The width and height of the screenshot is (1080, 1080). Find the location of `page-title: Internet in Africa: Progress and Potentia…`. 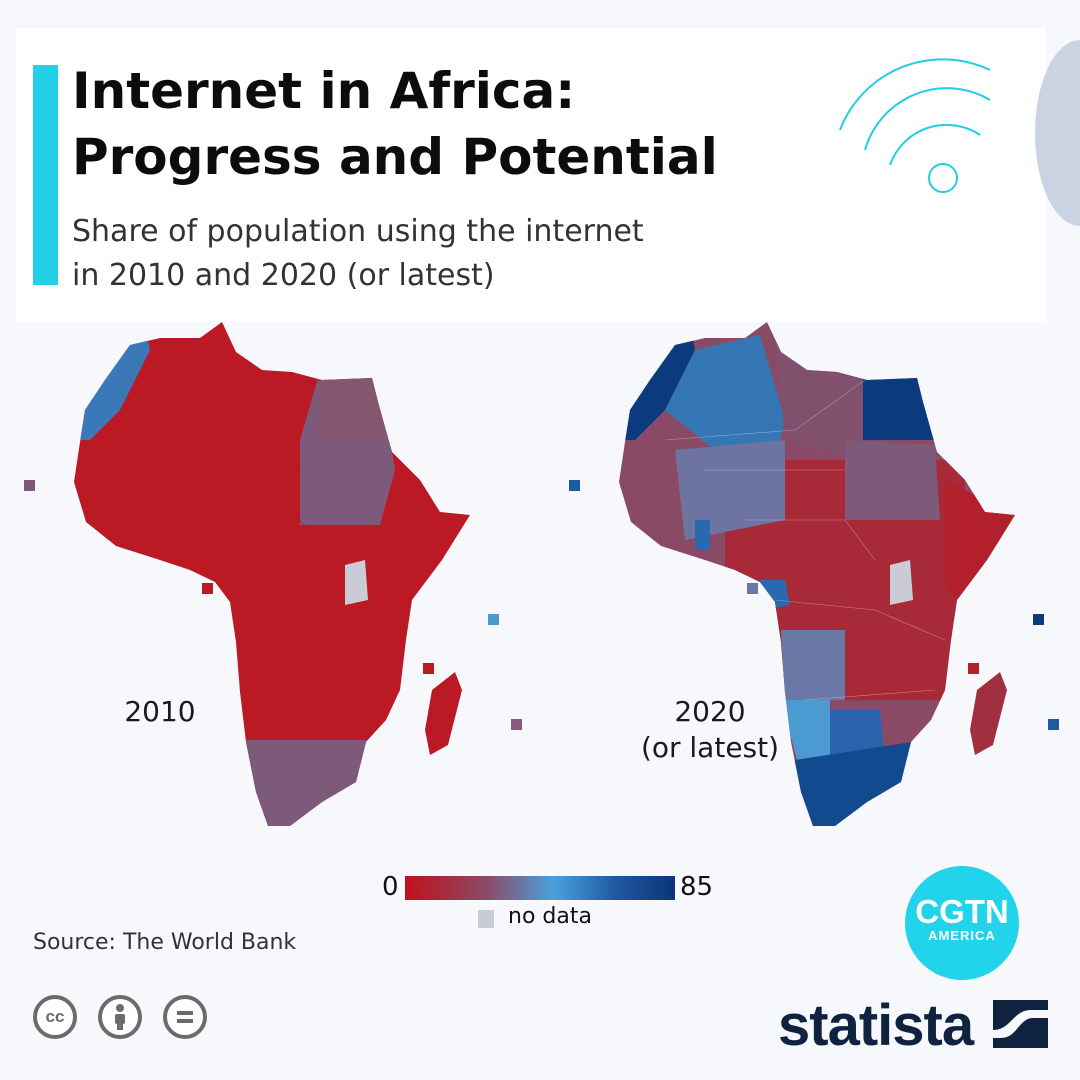

page-title: Internet in Africa: Progress and Potentia… is located at coordinates (395, 124).